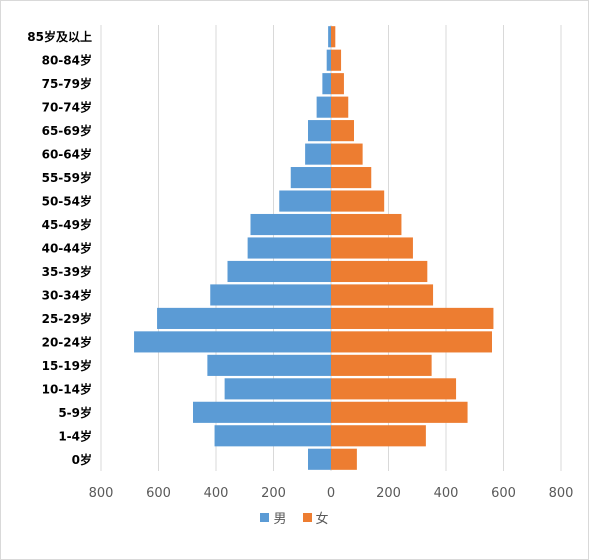  I want to click on legend-item-female: 女, so click(315, 517).